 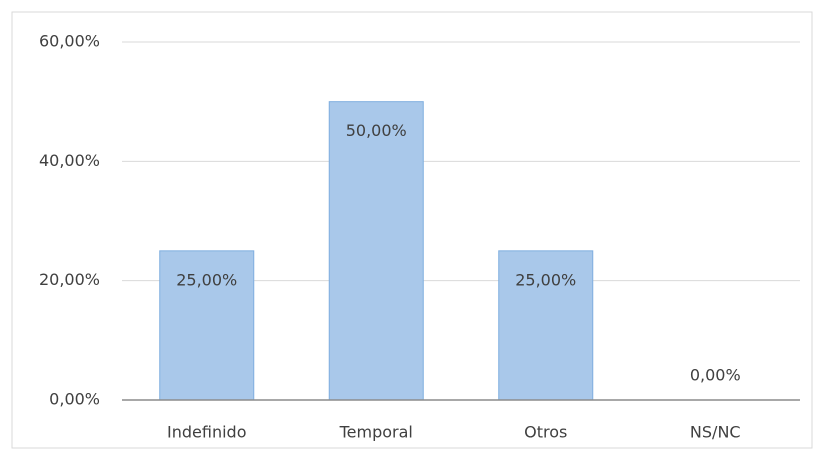 What do you see at coordinates (376, 130) in the screenshot?
I see `value-label: 50,00%` at bounding box center [376, 130].